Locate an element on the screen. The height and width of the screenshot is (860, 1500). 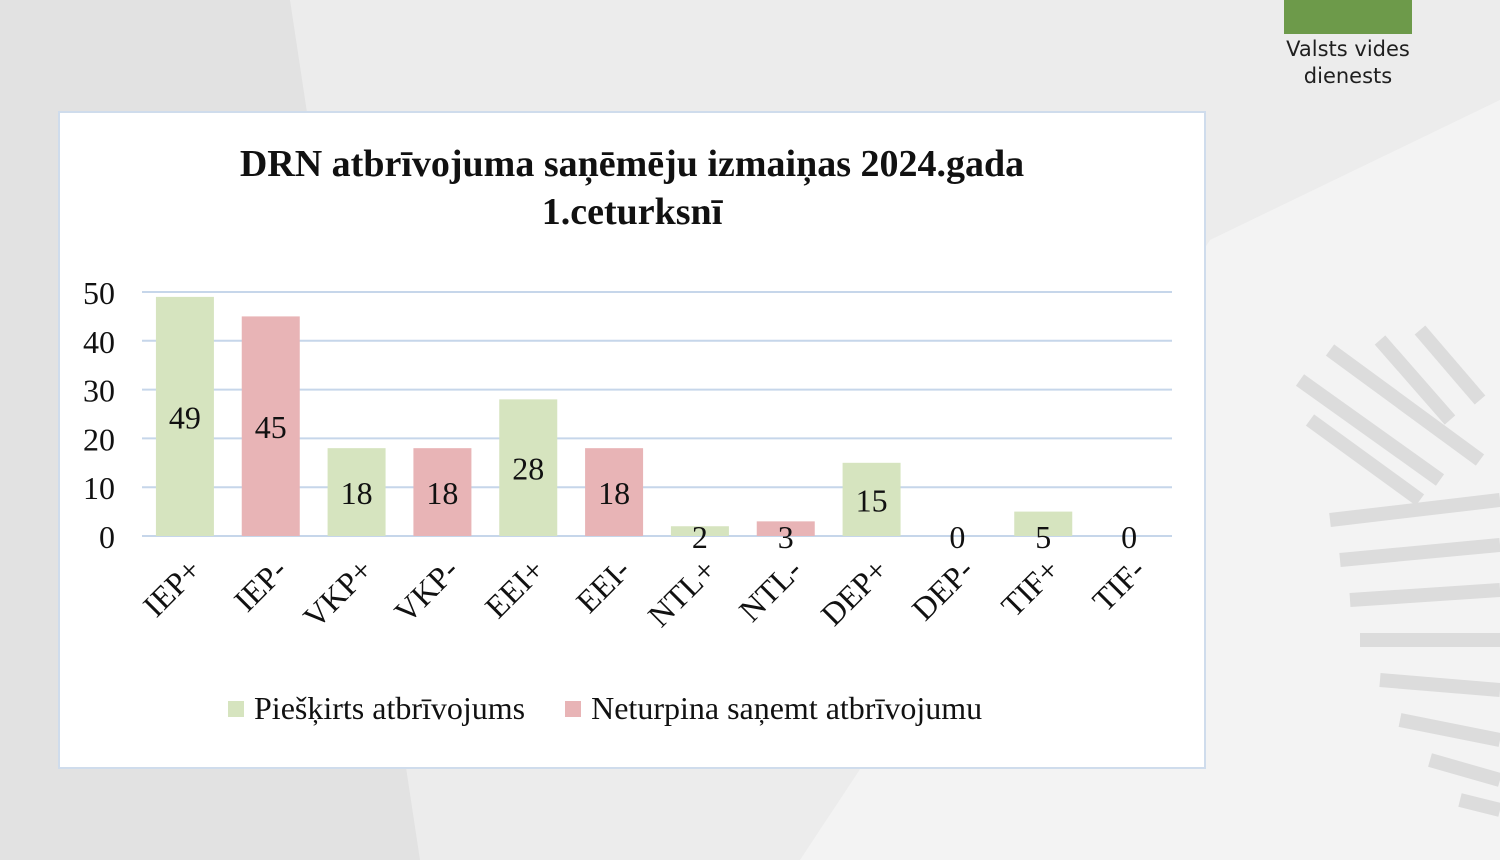
x-tick-label: DEP- is located at coordinates (943, 589).